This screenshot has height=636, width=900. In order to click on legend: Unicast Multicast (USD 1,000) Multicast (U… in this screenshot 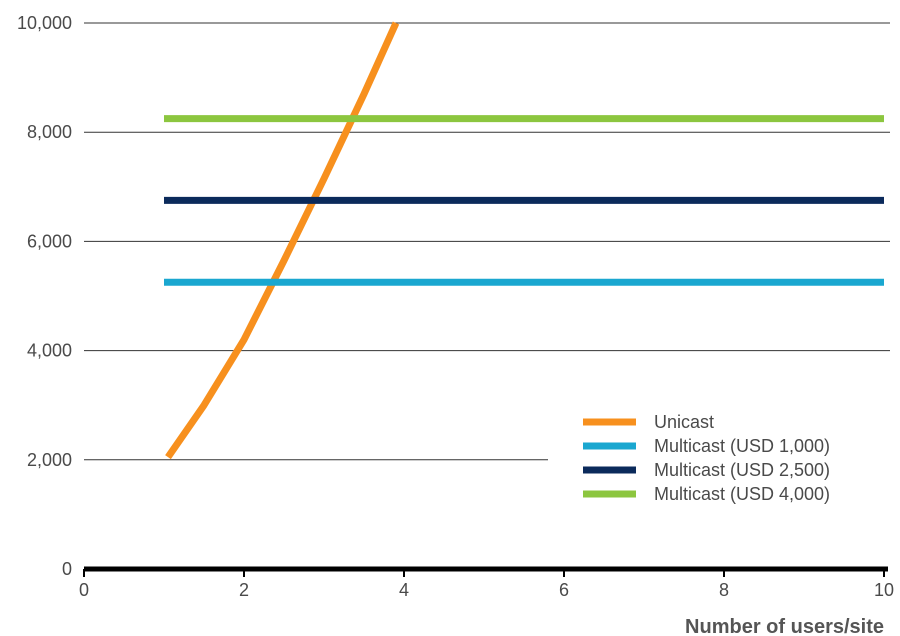, I will do `click(706, 458)`.